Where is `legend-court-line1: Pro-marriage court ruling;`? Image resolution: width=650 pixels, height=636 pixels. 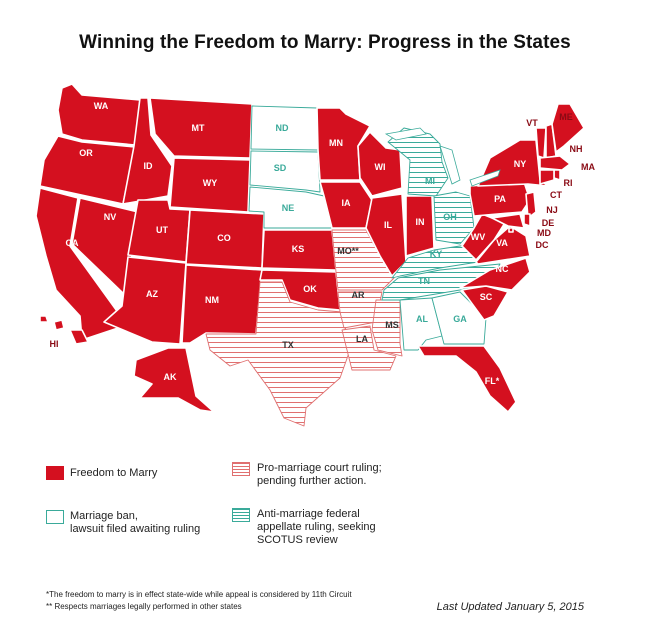
legend-court-line1: Pro-marriage court ruling; is located at coordinates (319, 468).